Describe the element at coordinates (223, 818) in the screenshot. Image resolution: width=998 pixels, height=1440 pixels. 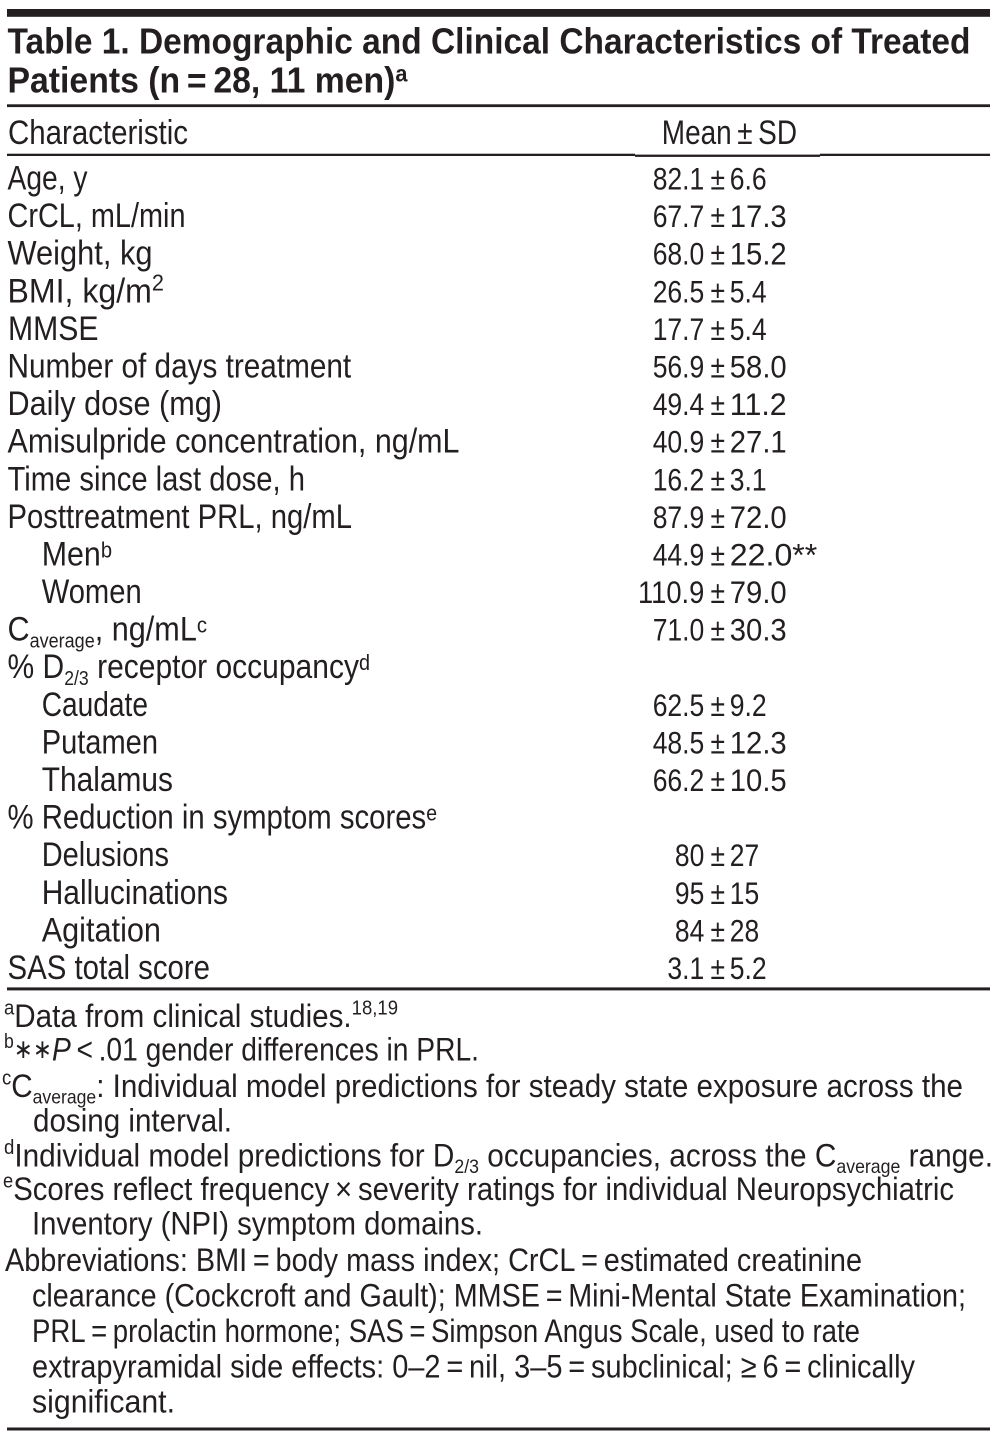
I see `svg-text: % Reduction in symptom scorese` at that location.